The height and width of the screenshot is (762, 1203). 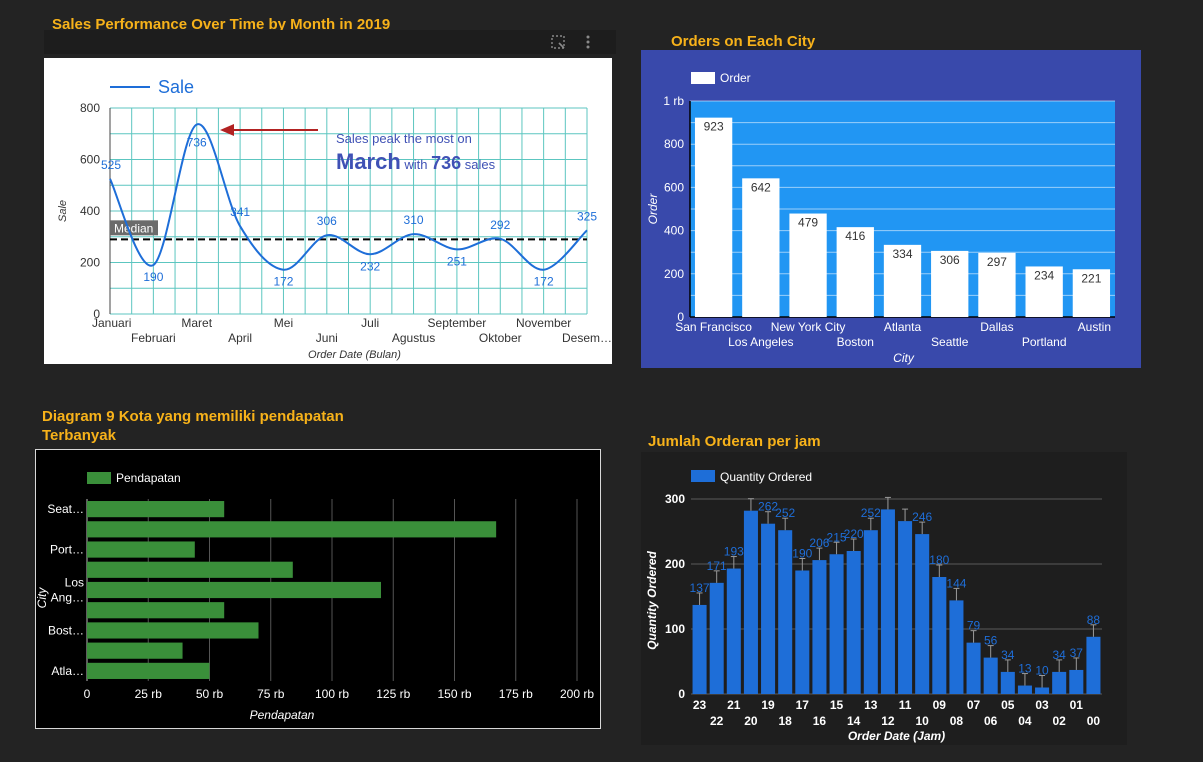 What do you see at coordinates (148, 478) in the screenshot?
I see `legend-label-income: Pendapatan` at bounding box center [148, 478].